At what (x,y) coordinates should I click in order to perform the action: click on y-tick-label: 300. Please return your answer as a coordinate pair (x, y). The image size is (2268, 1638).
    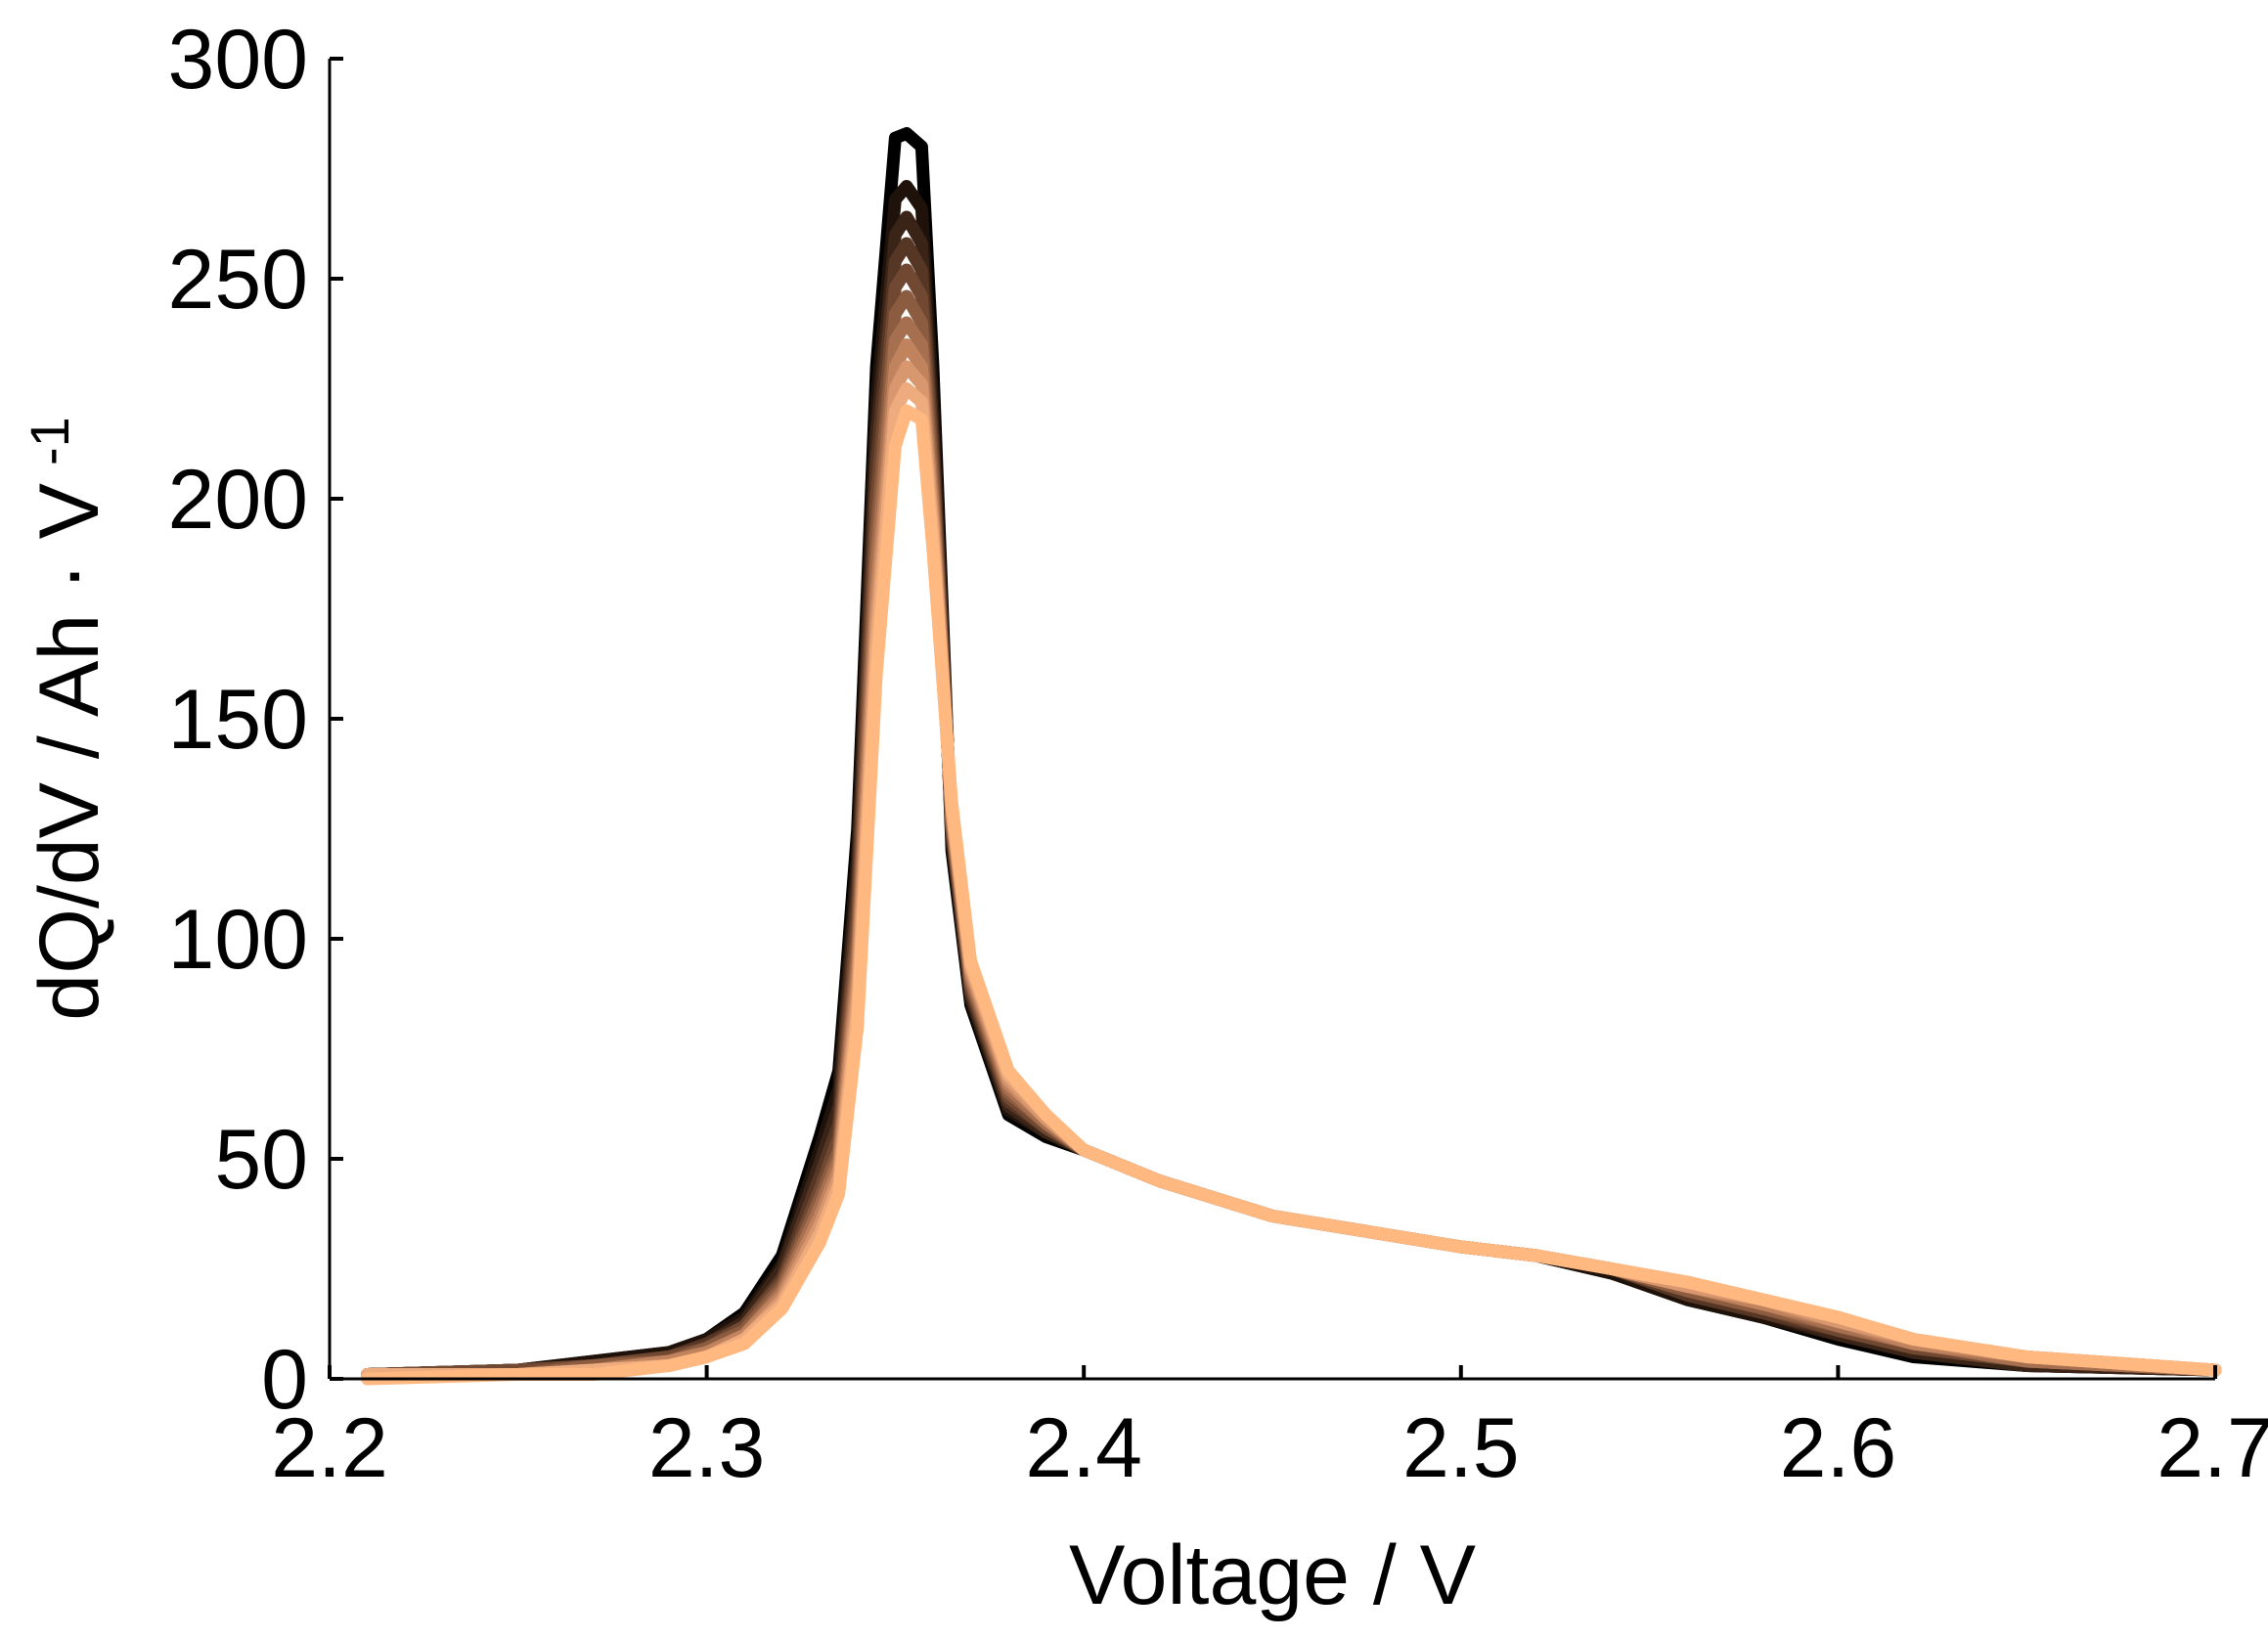
    Looking at the image, I should click on (238, 60).